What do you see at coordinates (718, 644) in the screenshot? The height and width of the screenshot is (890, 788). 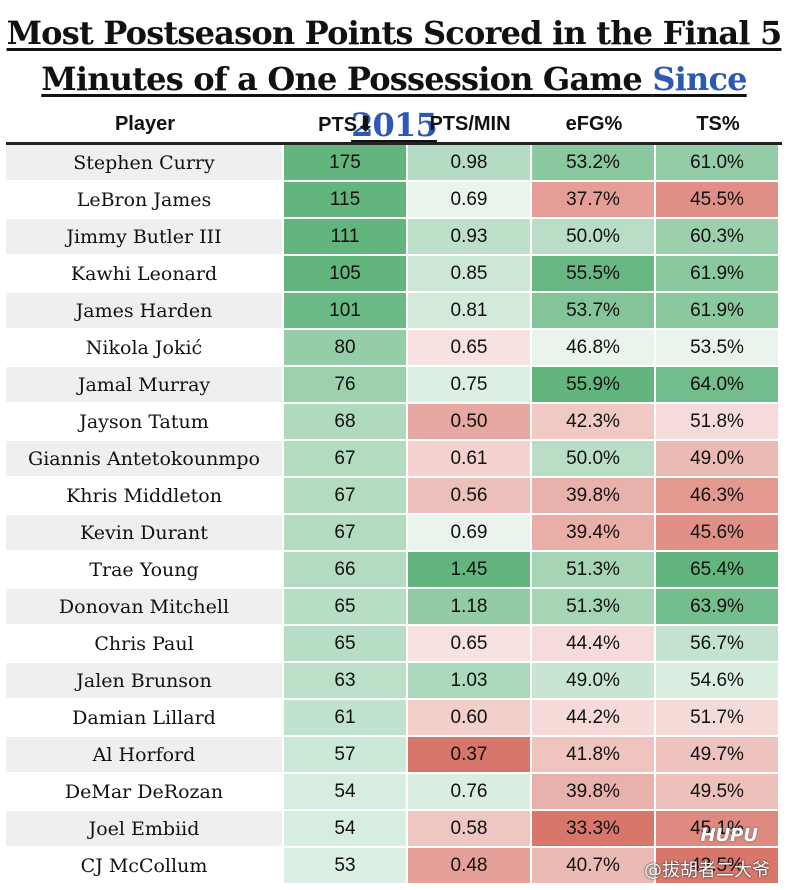 I see `ts-cell: 56.7%` at bounding box center [718, 644].